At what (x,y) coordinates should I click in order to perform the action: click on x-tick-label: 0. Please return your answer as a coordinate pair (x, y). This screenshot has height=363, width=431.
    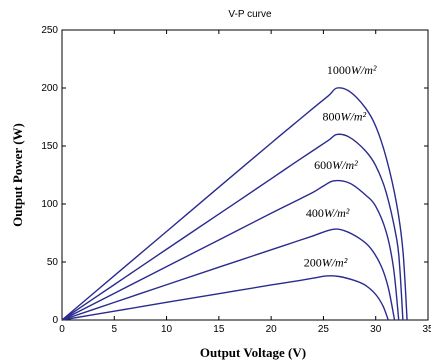
    Looking at the image, I should click on (62, 329).